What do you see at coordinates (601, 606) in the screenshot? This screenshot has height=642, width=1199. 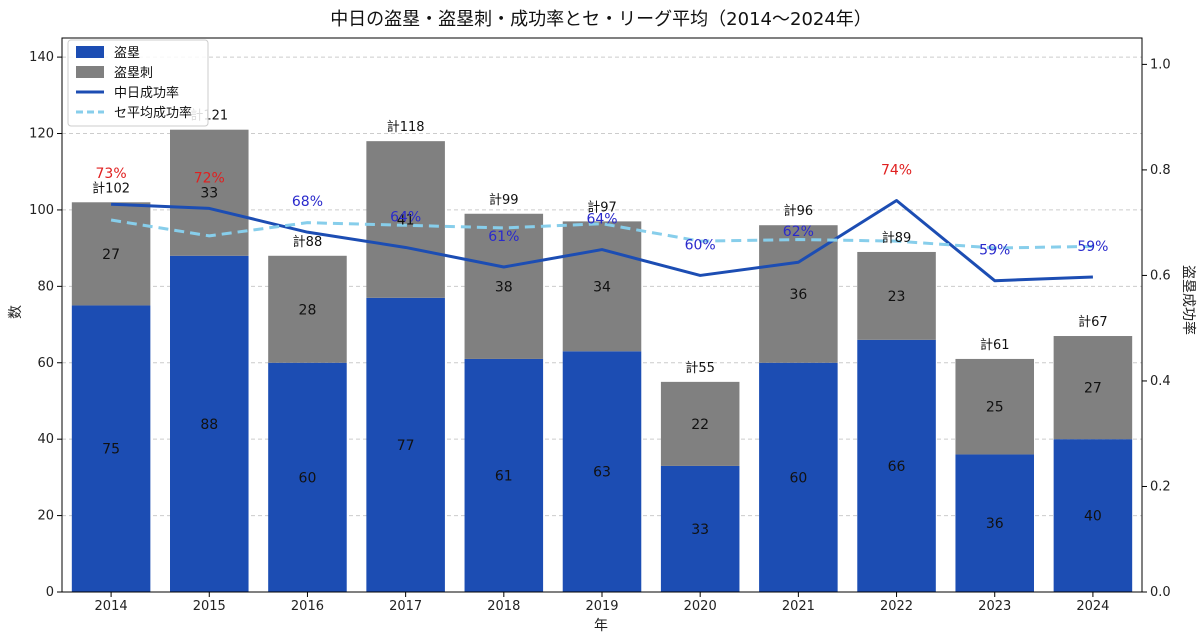 I see `x-tick-label: 2019` at bounding box center [601, 606].